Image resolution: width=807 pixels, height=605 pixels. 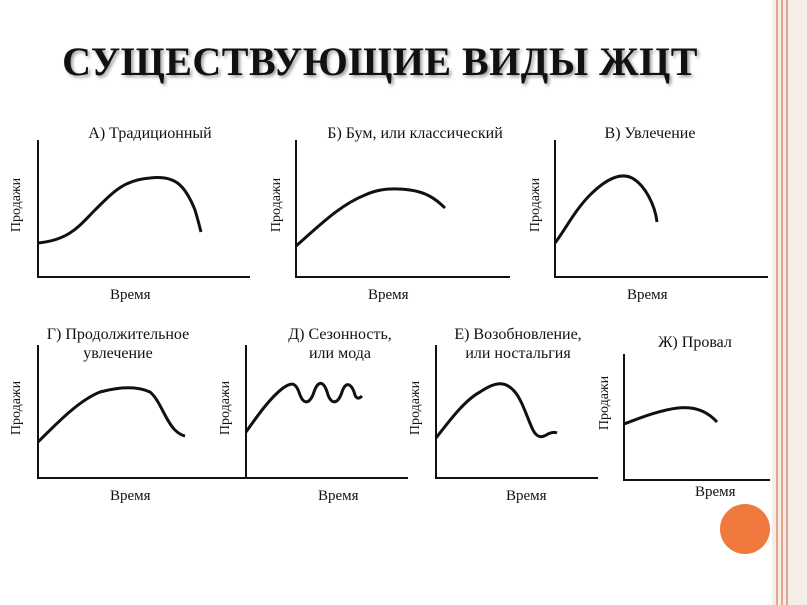 I want to click on panel-title: В) Увлечение, so click(x=650, y=133).